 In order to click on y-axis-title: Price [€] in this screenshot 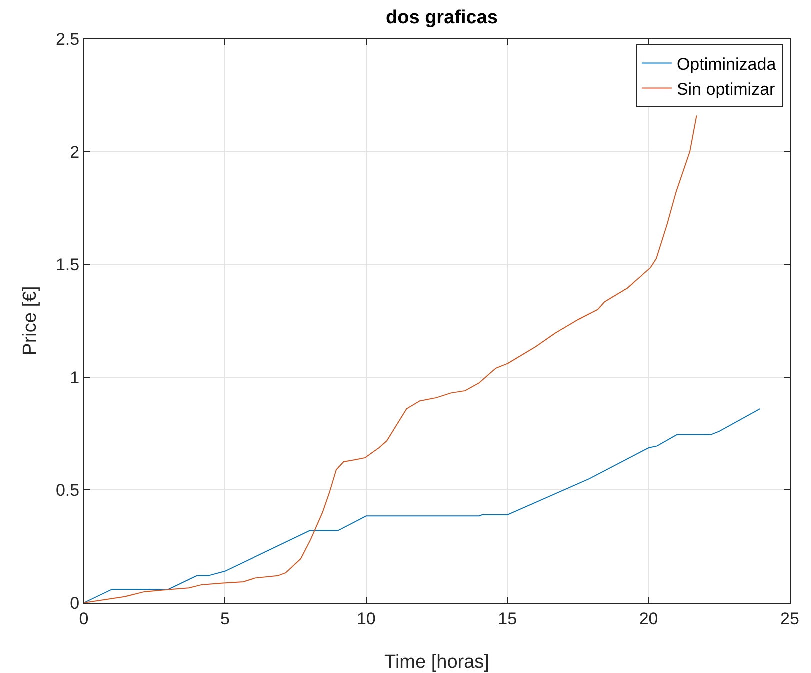, I will do `click(30, 321)`.